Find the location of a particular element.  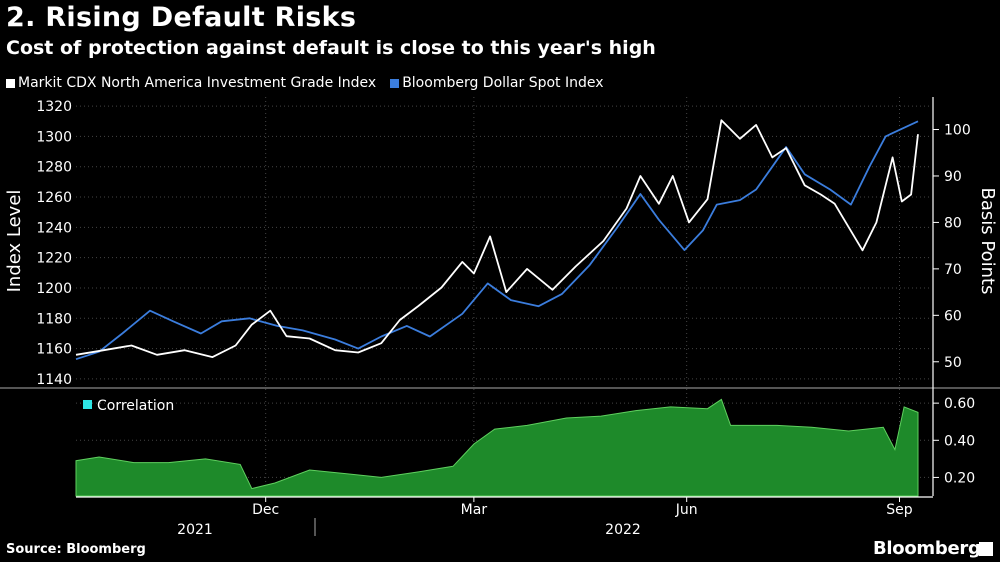

y-right-tick-label: 50 is located at coordinates (953, 363).